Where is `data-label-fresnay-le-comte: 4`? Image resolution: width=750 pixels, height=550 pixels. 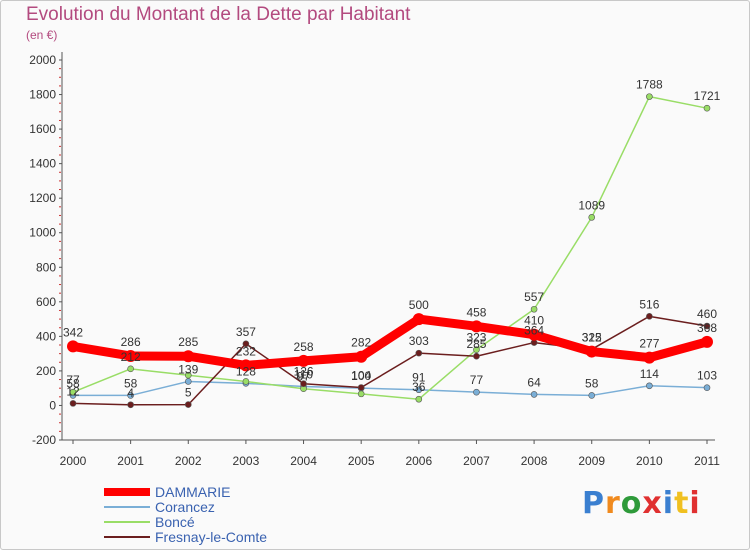
data-label-fresnay-le-comte: 4 is located at coordinates (130, 393).